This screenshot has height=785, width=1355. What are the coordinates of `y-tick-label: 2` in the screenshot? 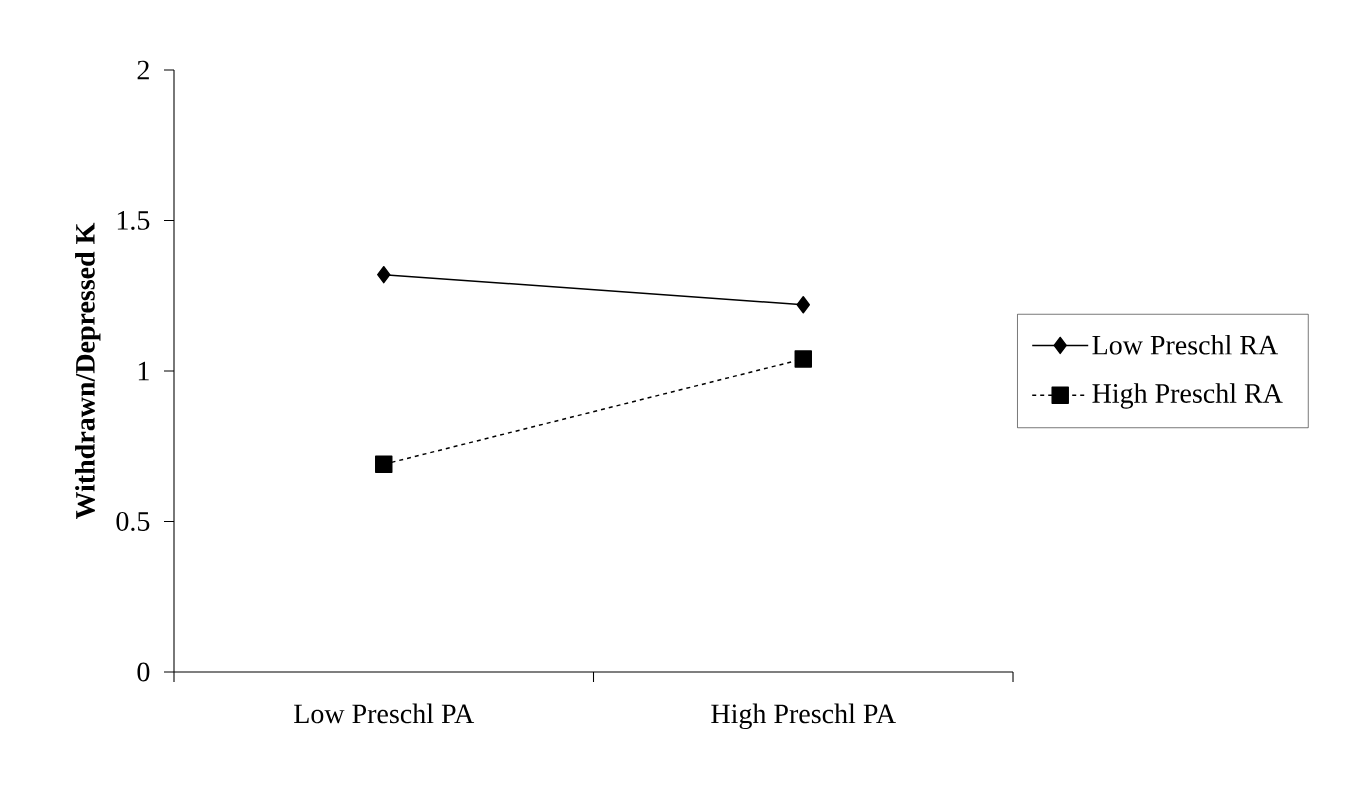 It's located at (143, 70).